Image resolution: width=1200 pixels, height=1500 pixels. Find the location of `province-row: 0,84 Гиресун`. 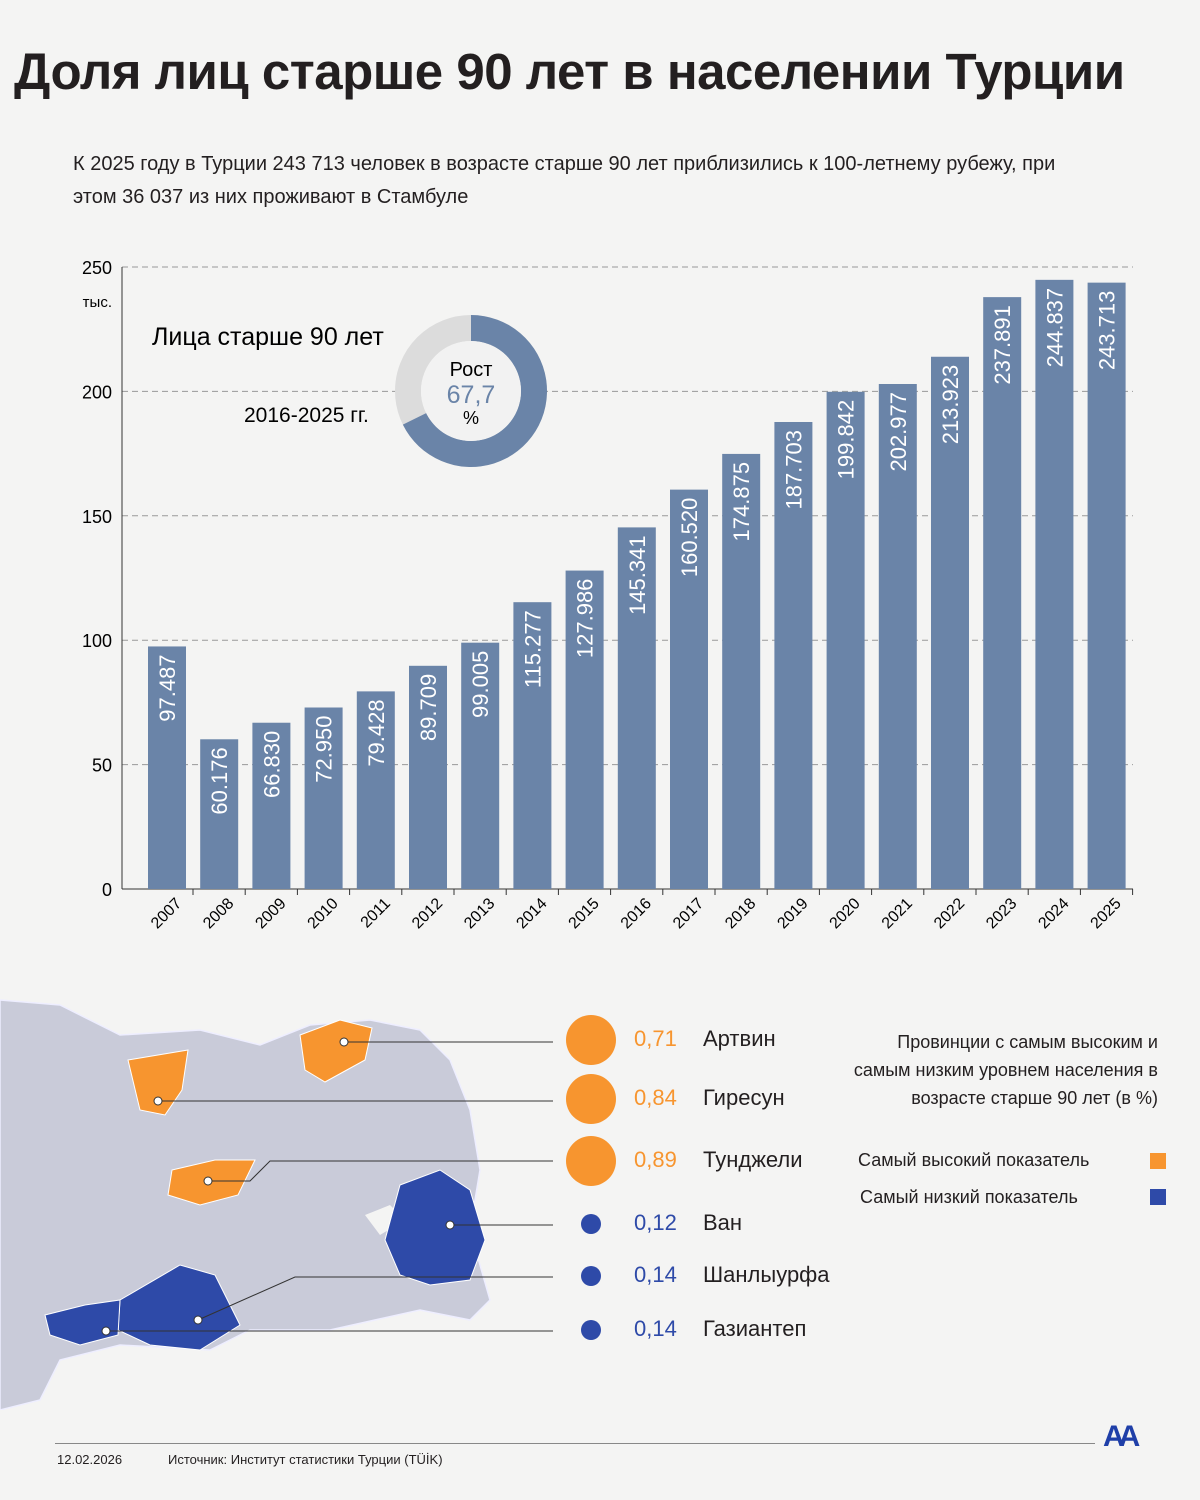

province-row: 0,84 Гиресун is located at coordinates (710, 1099).